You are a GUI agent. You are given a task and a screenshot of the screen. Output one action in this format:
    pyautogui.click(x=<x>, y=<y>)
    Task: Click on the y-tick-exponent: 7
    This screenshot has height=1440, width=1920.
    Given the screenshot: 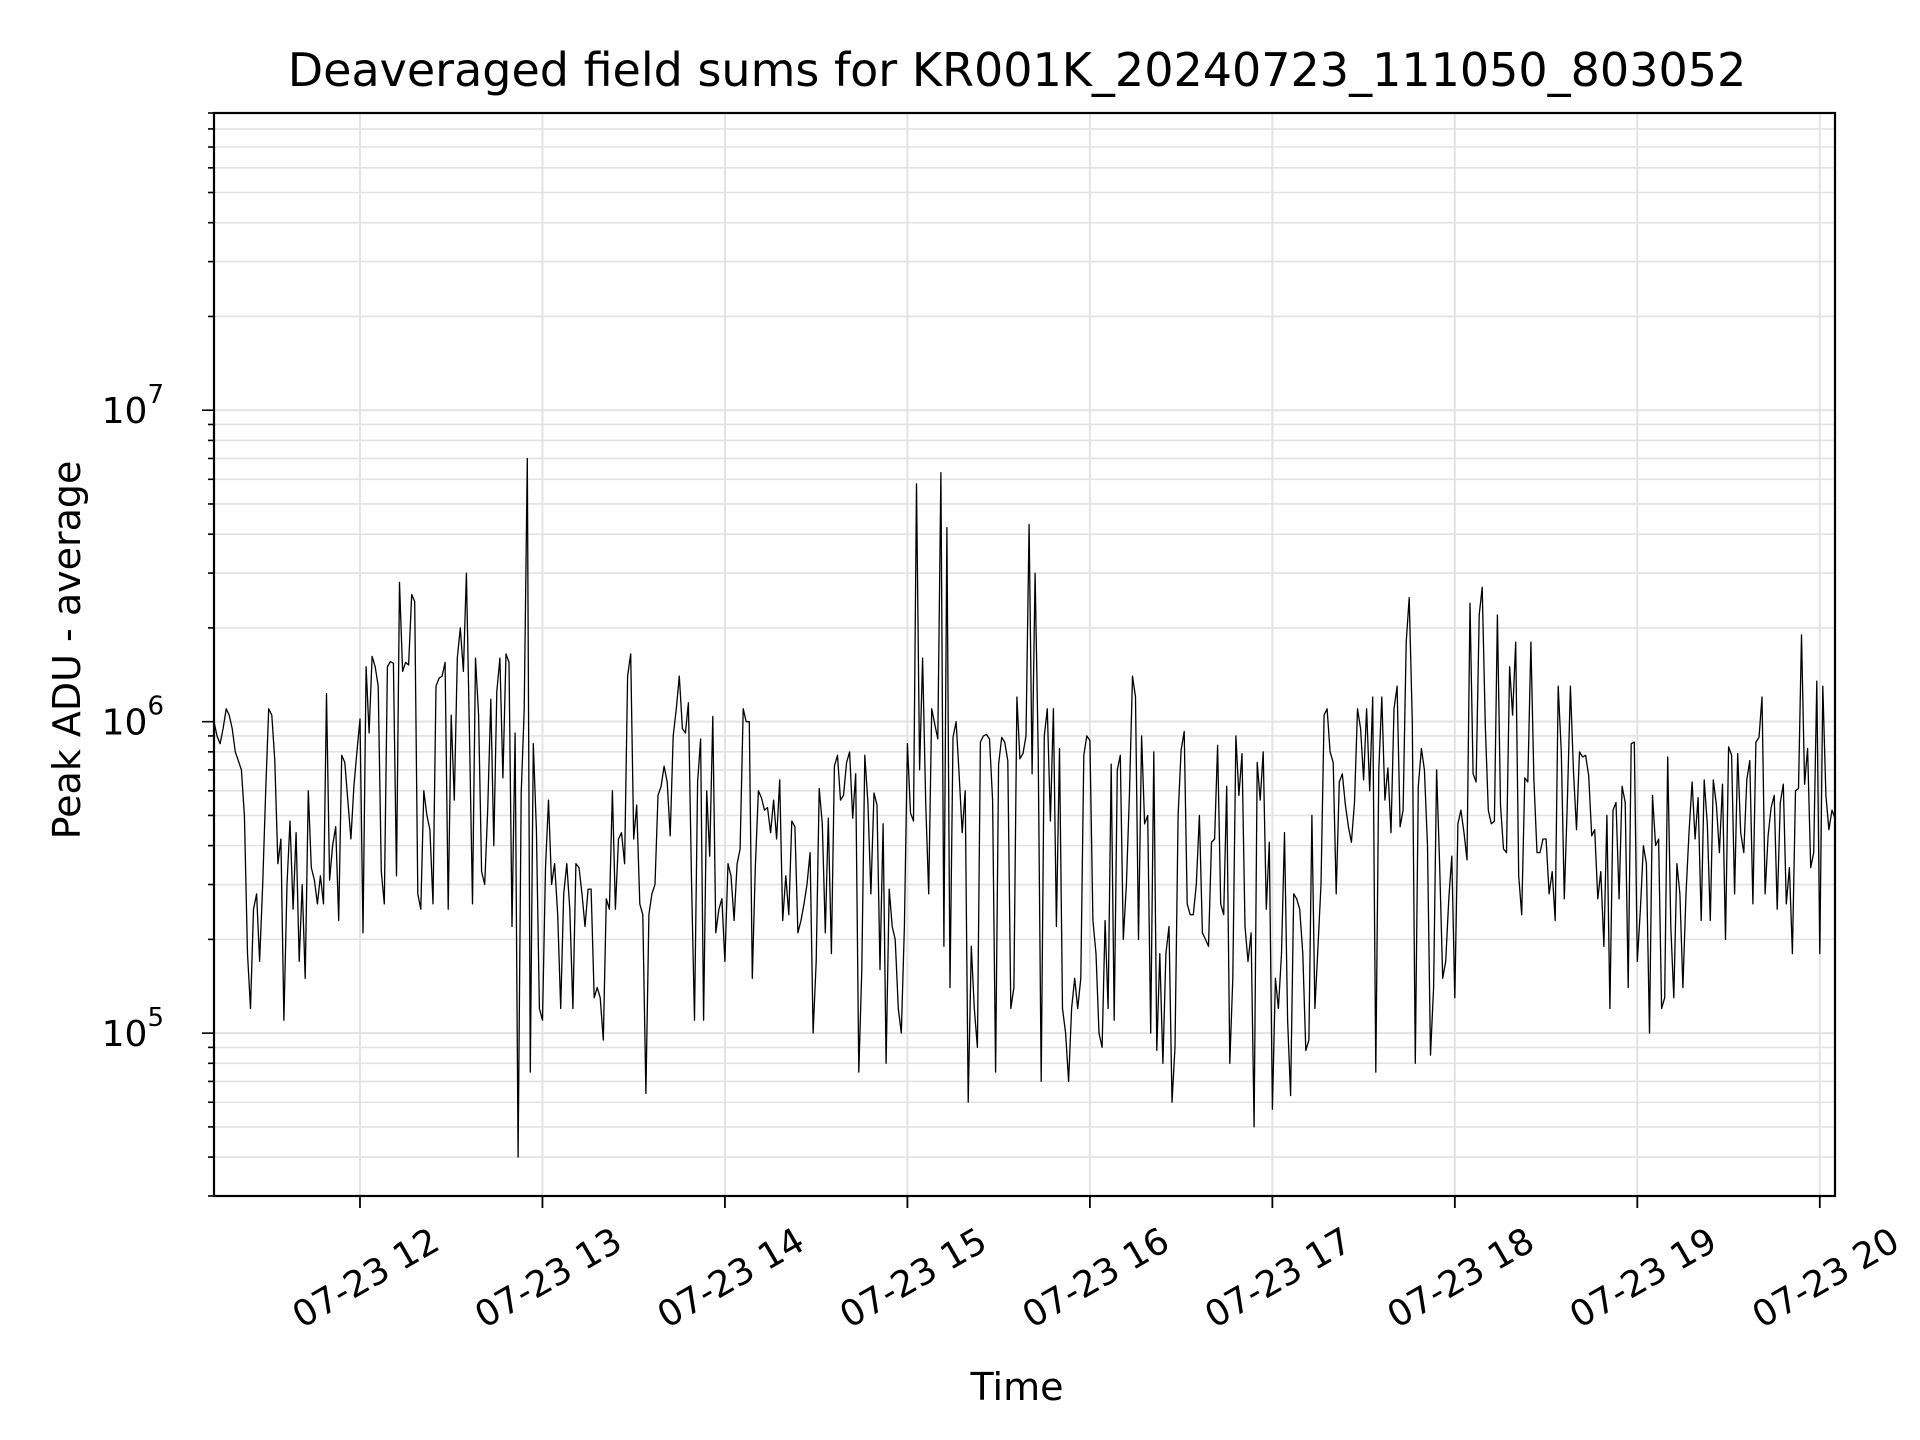 What is the action you would take?
    pyautogui.click(x=155, y=395)
    